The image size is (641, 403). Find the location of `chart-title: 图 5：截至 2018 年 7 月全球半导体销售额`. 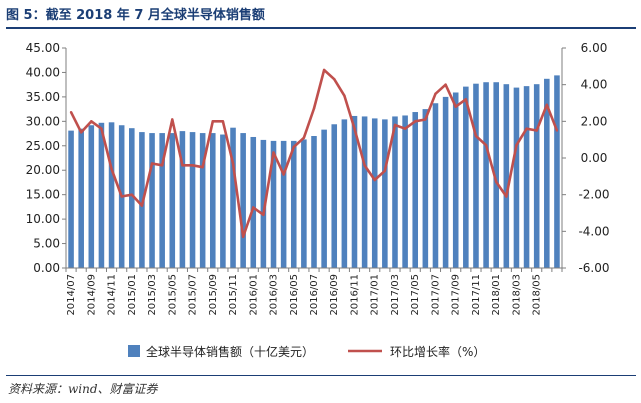

chart-title: 图 5：截至 2018 年 7 月全球半导体销售额 is located at coordinates (135, 15).